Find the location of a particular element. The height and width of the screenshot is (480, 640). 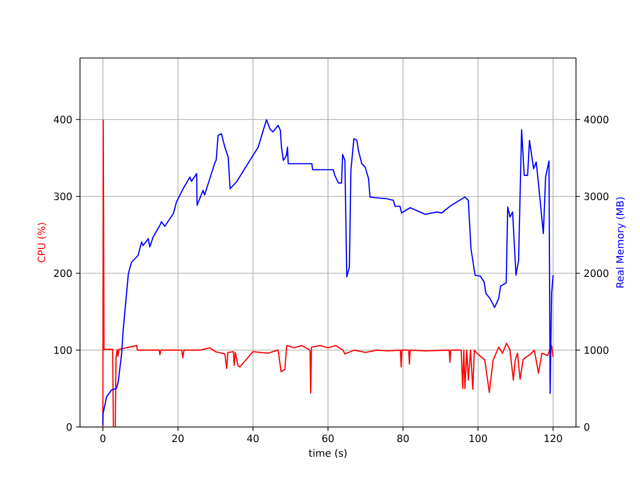

y2-tick-label: 0 is located at coordinates (587, 427).